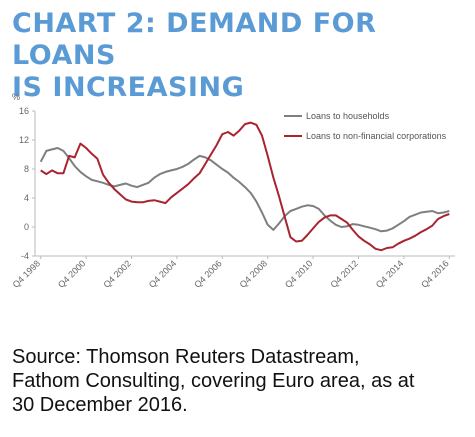  Describe the element at coordinates (26, 227) in the screenshot. I see `y-tick-label: 0` at that location.